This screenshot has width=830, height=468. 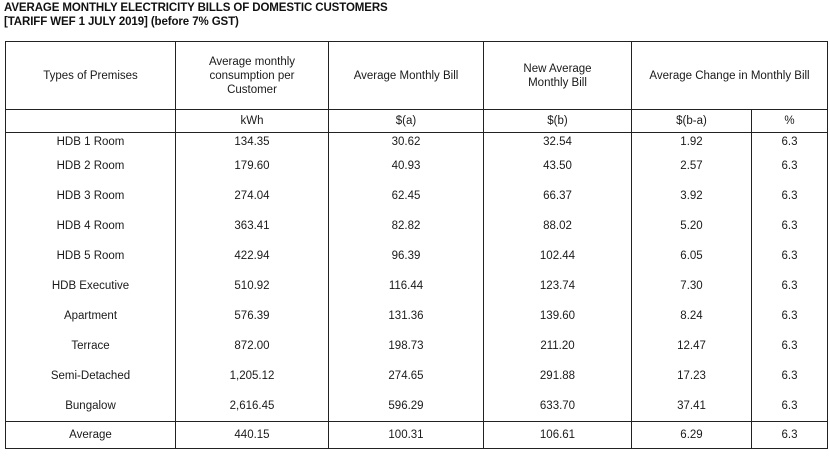 What do you see at coordinates (557, 406) in the screenshot?
I see `cell-new-bill: 633.70` at bounding box center [557, 406].